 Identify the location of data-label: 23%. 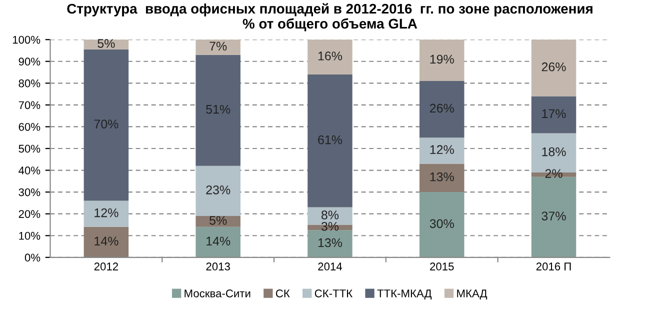
(218, 189).